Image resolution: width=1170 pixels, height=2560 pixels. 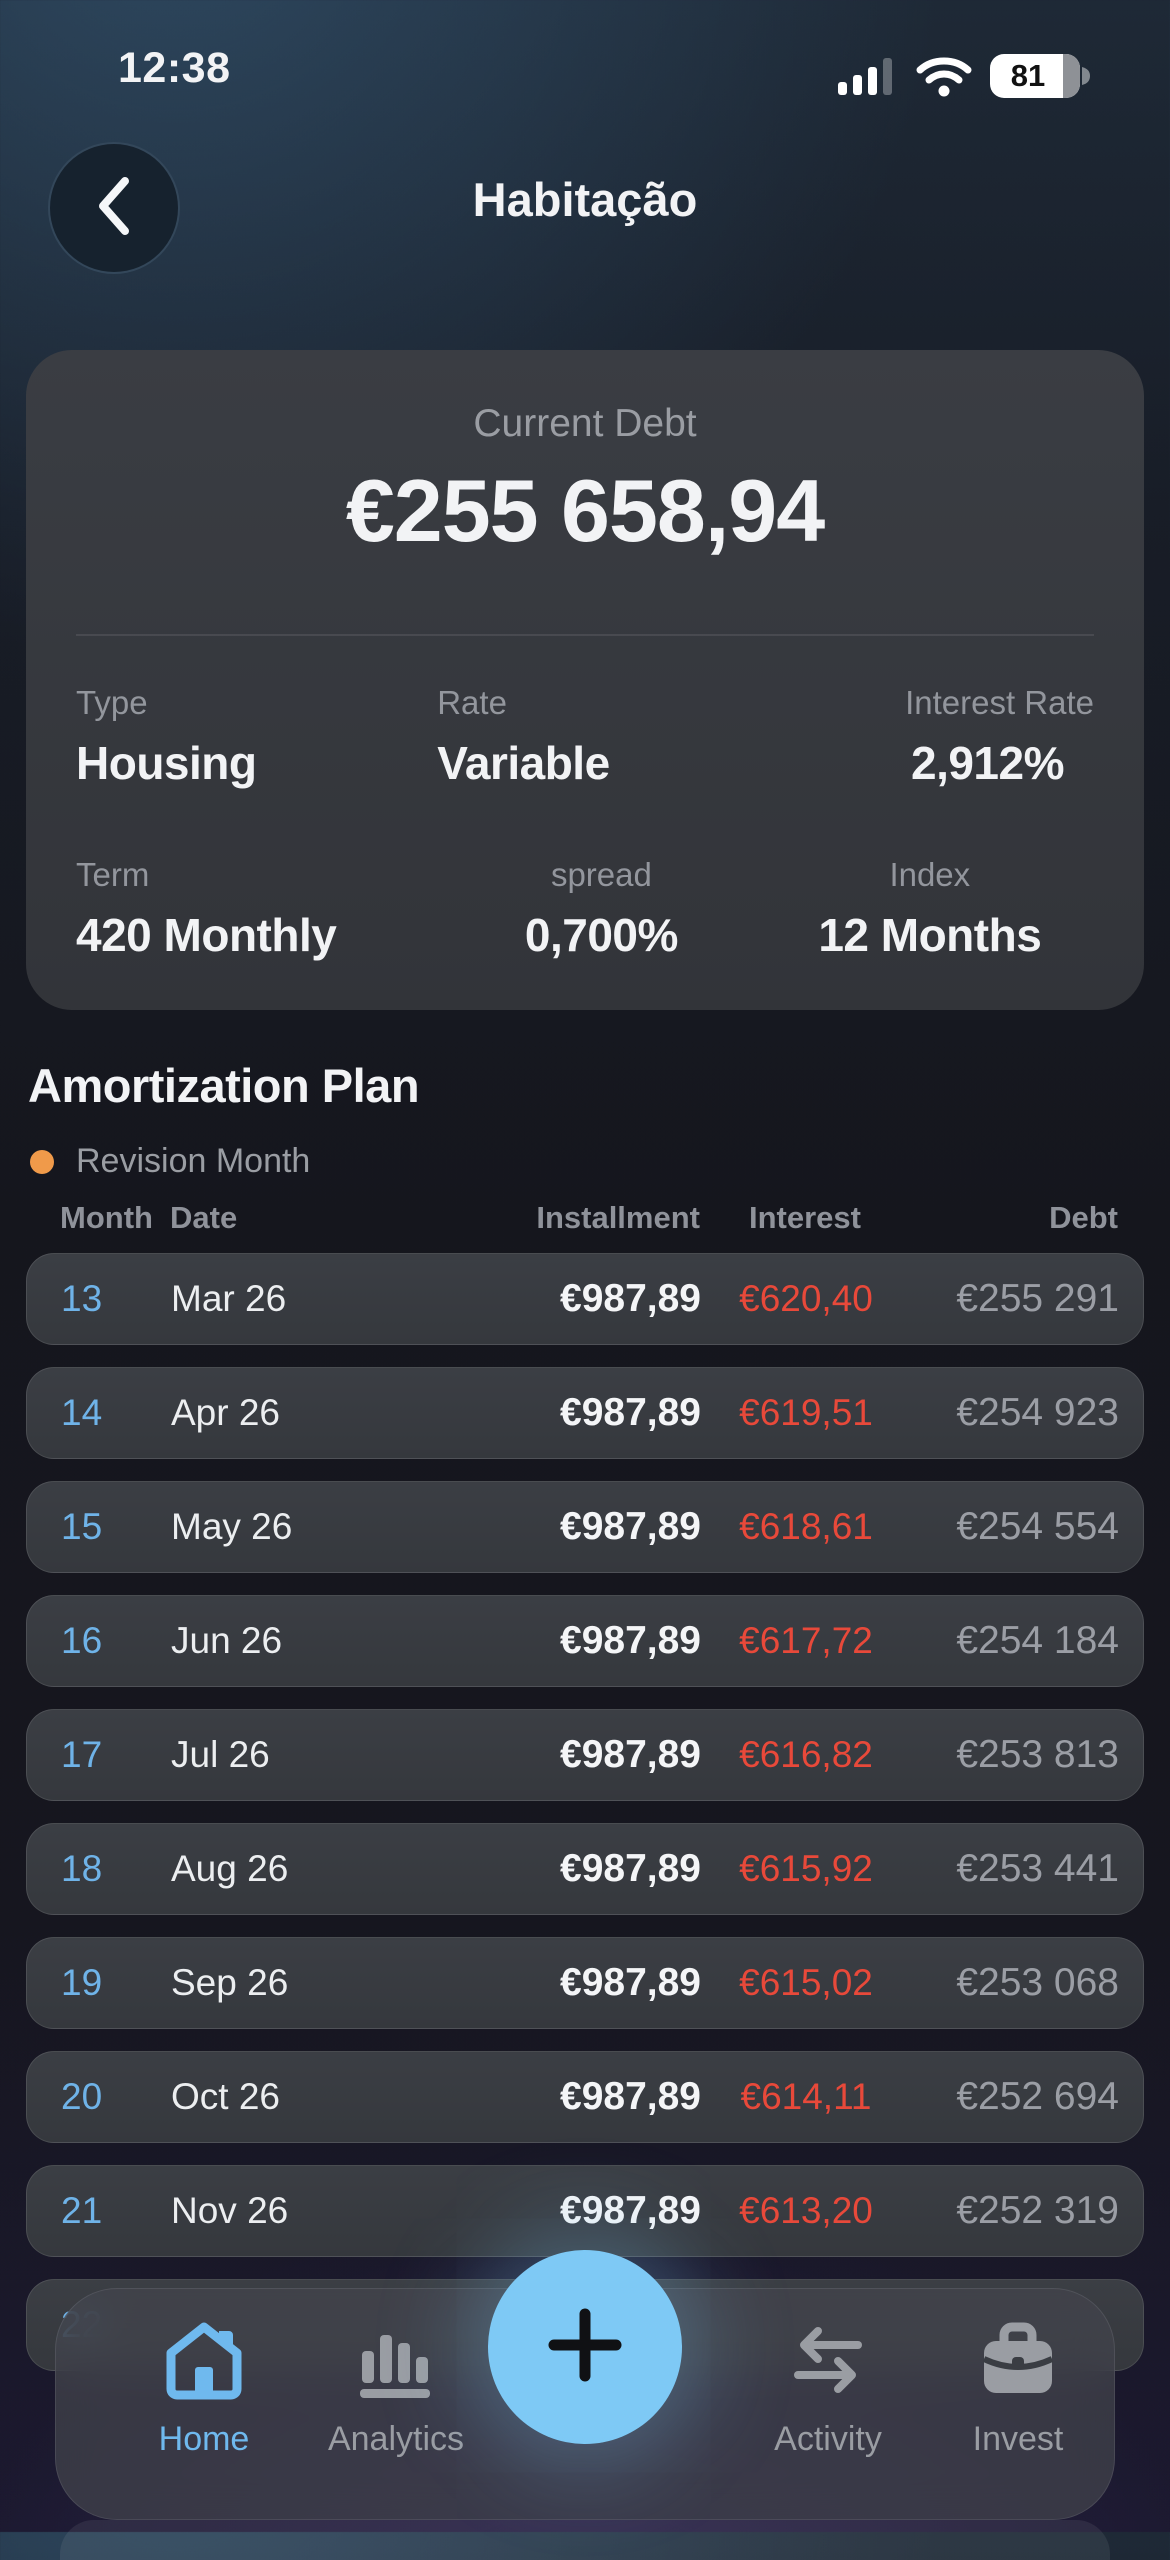 I want to click on table-row: 18 Aug 26 €987,89 €615,92 €253 441, so click(x=585, y=1869).